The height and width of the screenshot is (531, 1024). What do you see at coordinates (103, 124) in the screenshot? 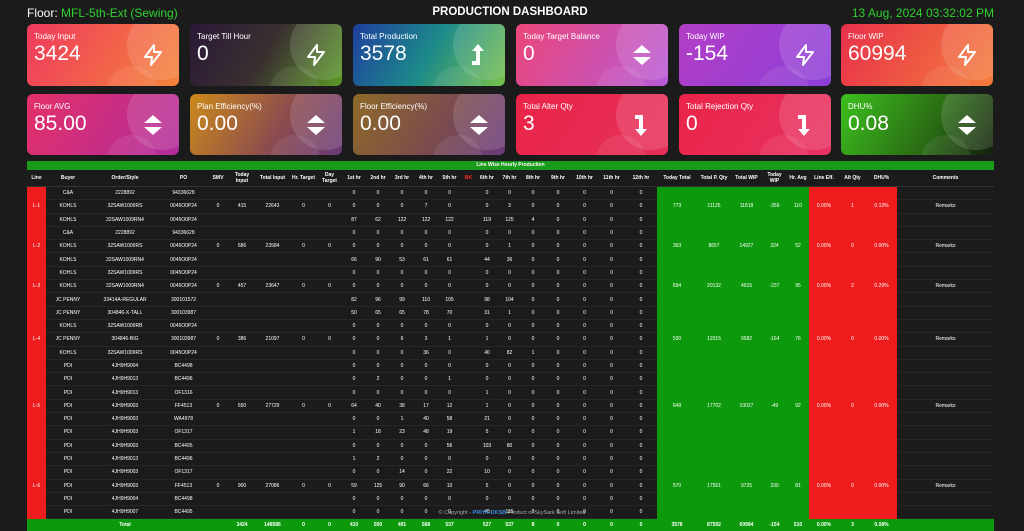
I see `card: Floor AVG 85.00` at bounding box center [103, 124].